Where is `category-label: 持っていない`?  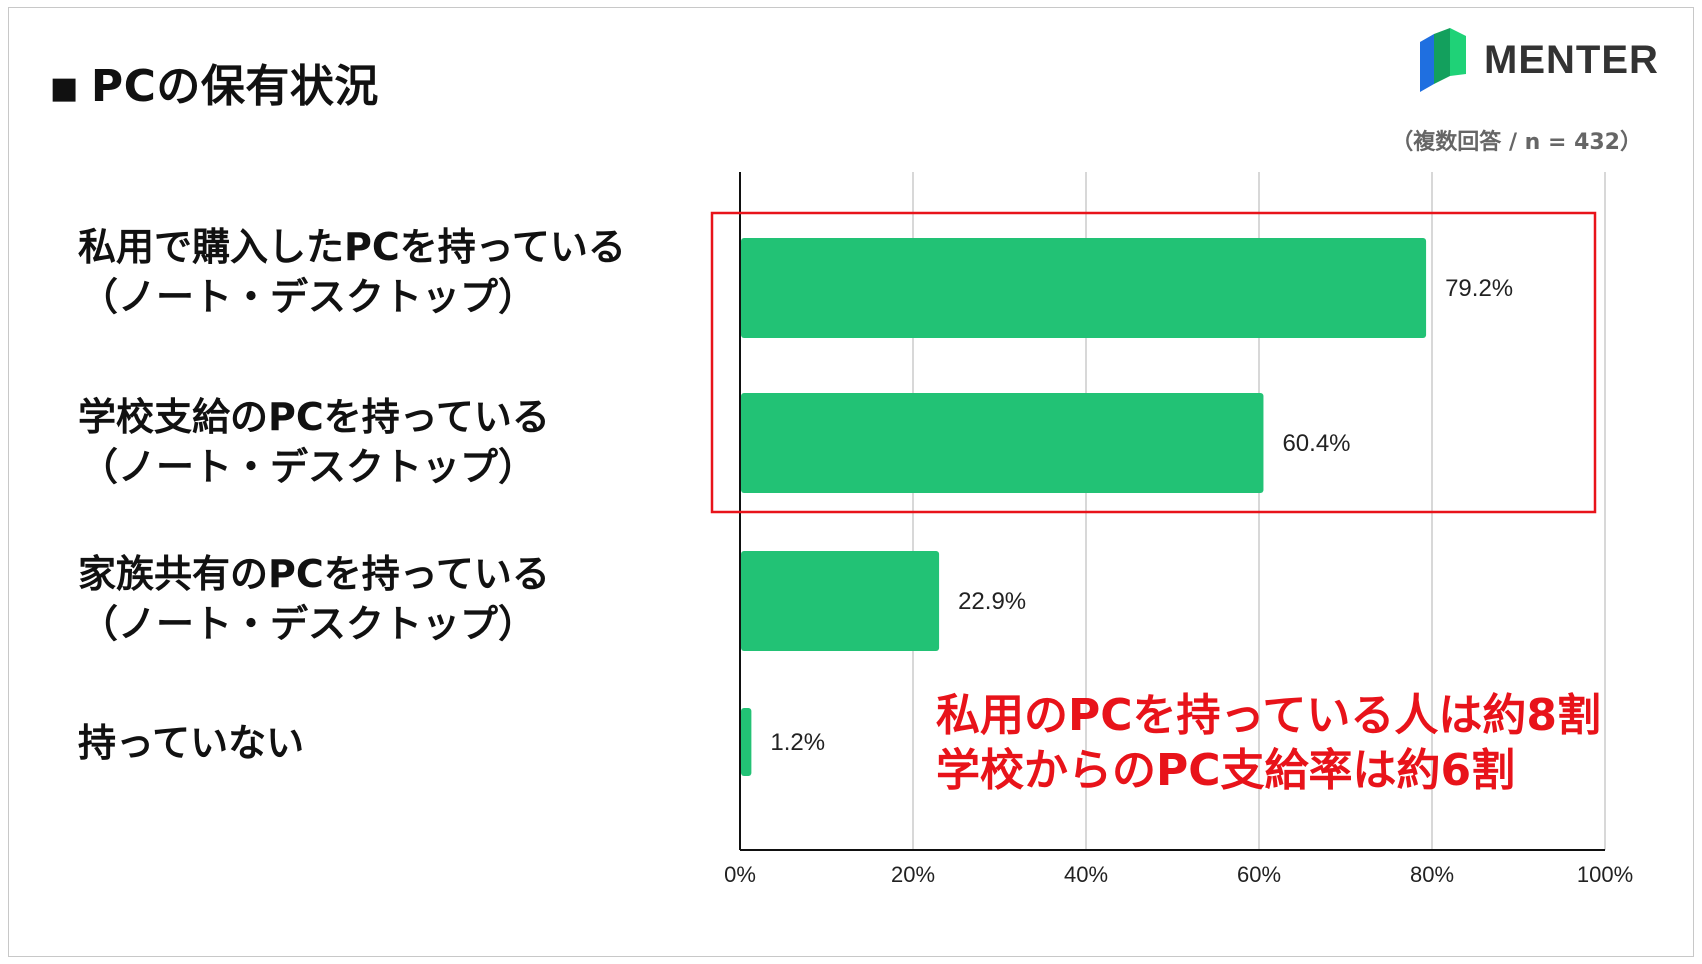 category-label: 持っていない is located at coordinates (191, 743).